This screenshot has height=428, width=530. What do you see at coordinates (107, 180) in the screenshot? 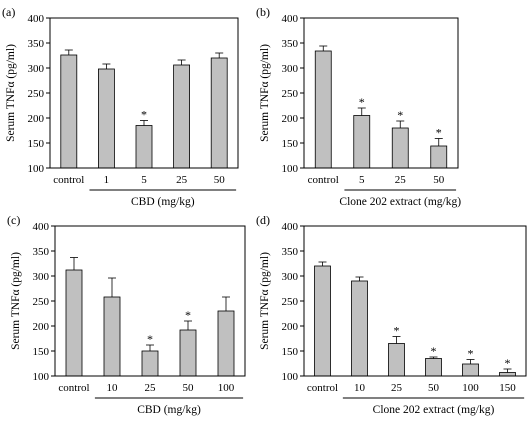
I see `category-label: 1` at bounding box center [107, 180].